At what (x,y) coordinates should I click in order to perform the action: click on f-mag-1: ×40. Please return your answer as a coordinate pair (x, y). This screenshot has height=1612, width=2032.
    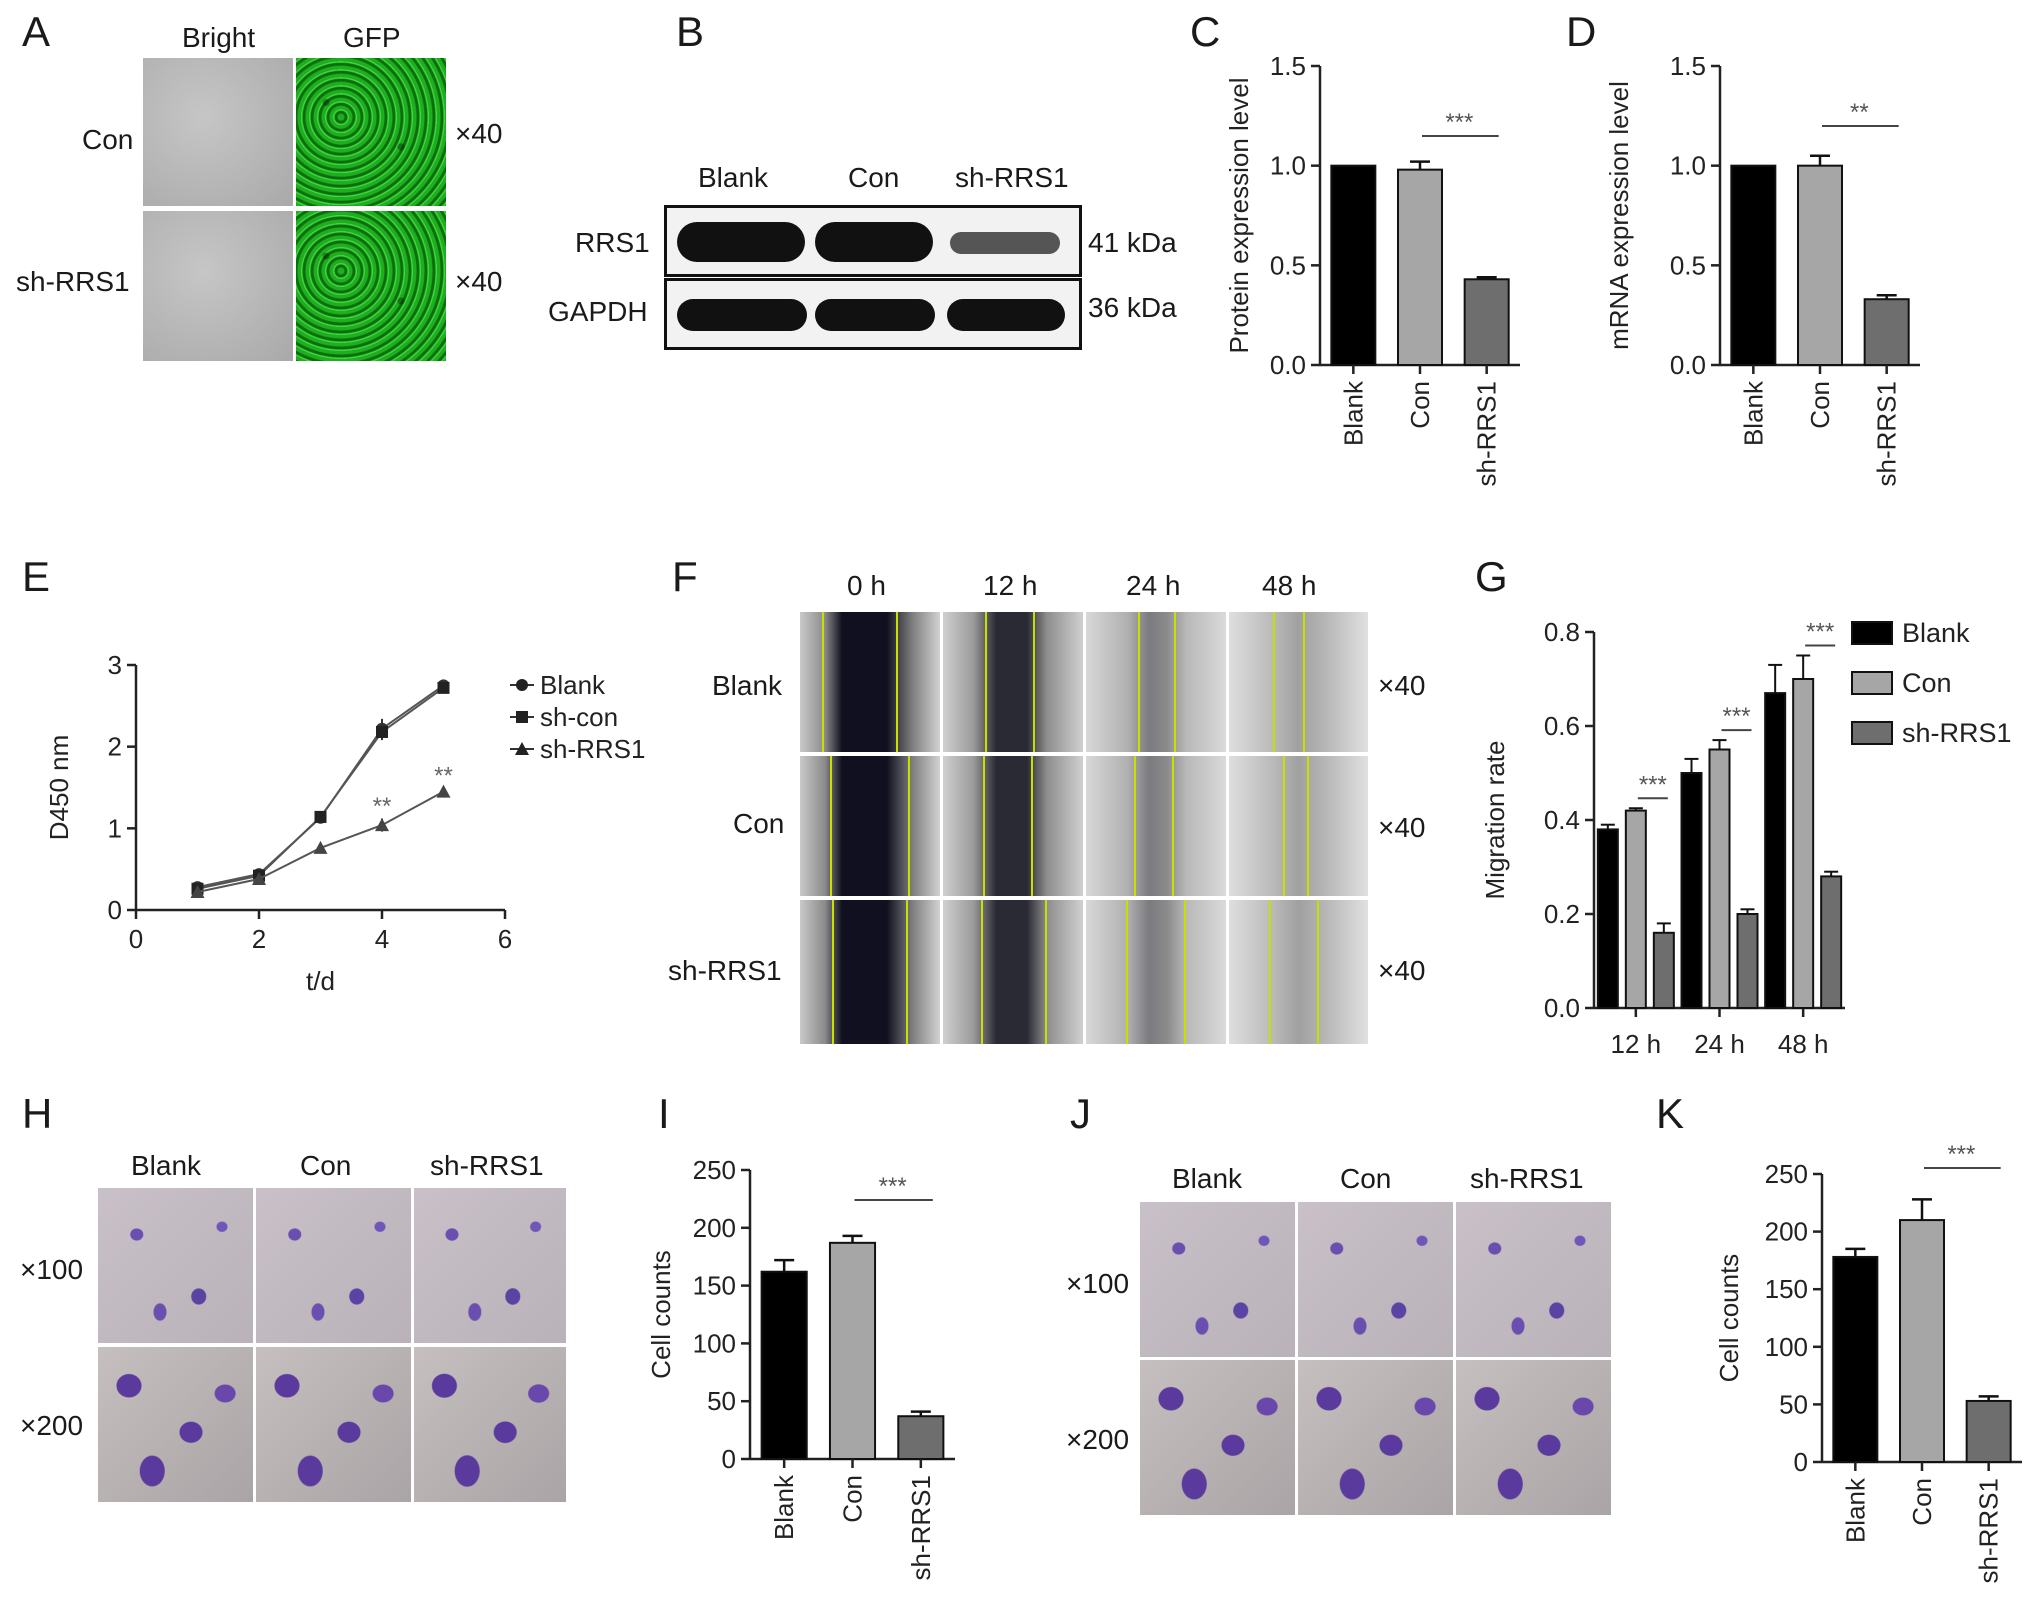
    Looking at the image, I should click on (1402, 685).